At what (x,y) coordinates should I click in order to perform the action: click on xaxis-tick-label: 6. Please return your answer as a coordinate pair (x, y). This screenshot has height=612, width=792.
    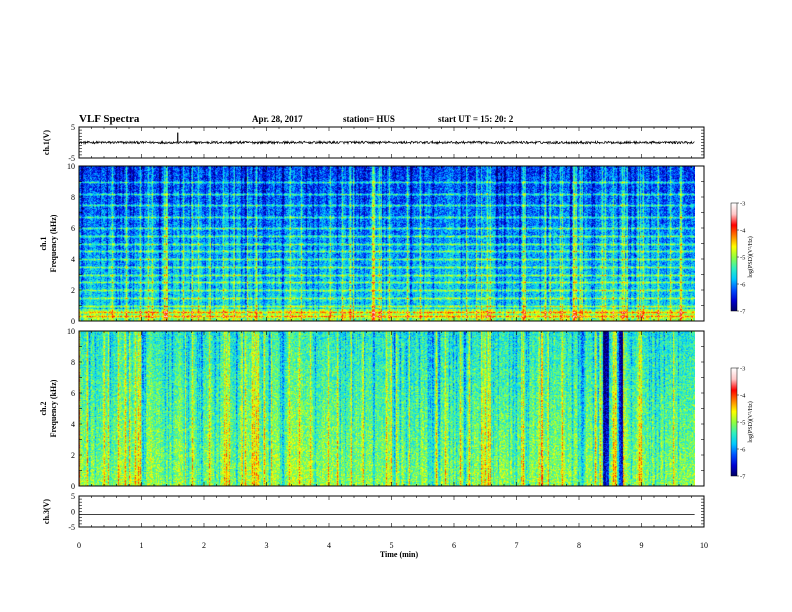
    Looking at the image, I should click on (454, 545).